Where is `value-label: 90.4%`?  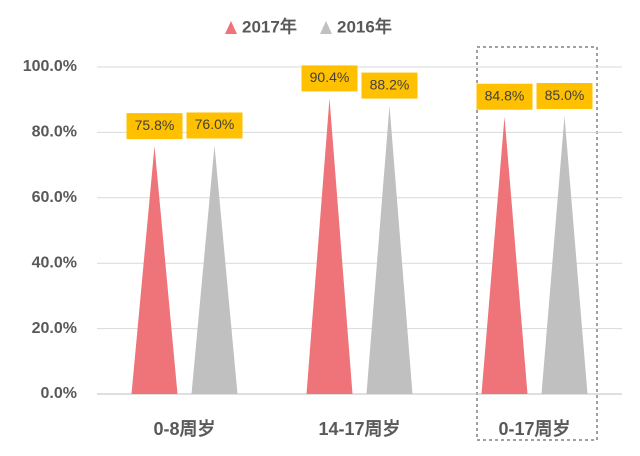 value-label: 90.4% is located at coordinates (330, 77).